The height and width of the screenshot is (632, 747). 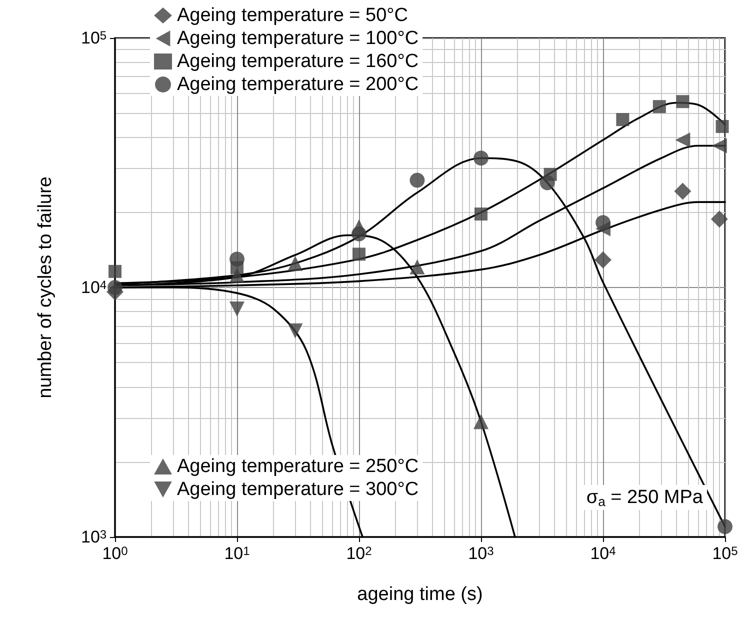 I want to click on x-axis-title: ageing time (s), so click(x=420, y=594).